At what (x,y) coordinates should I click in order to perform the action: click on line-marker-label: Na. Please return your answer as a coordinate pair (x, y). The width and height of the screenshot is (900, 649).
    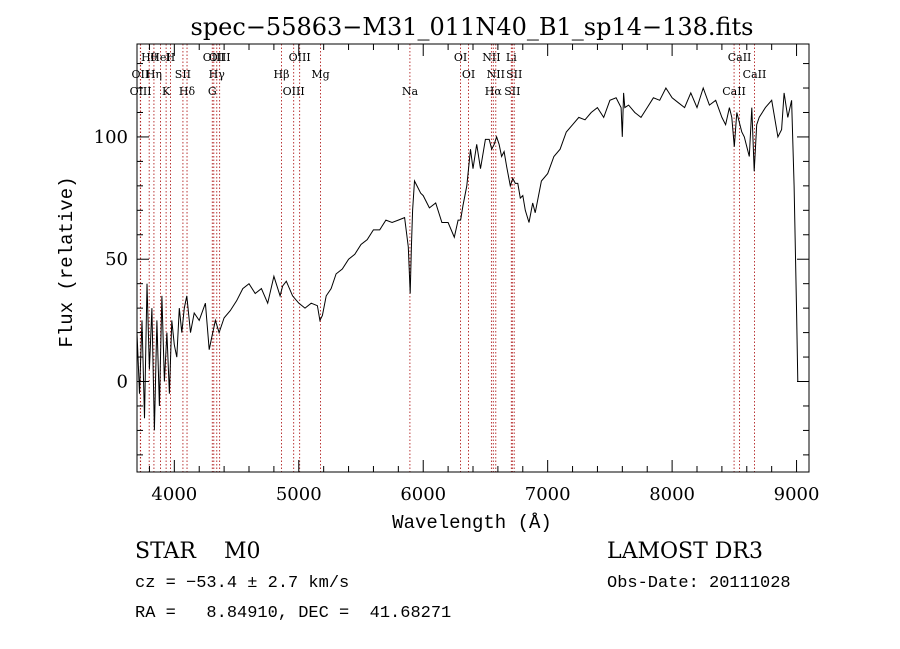
    Looking at the image, I should click on (410, 91).